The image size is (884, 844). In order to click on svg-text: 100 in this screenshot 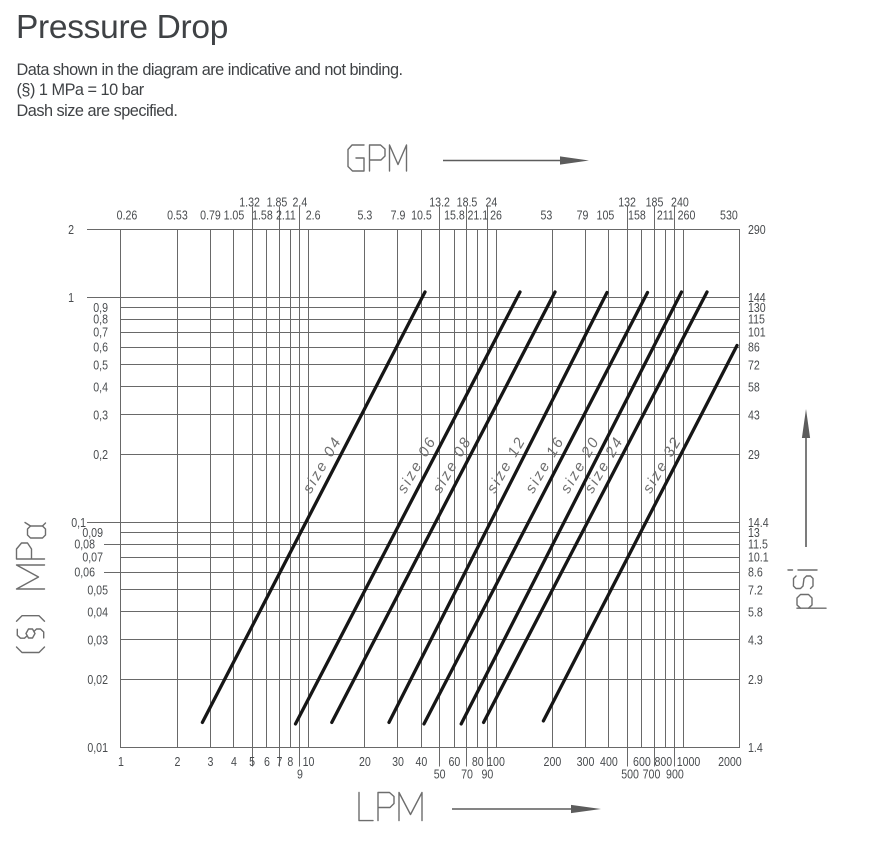, I will do `click(496, 762)`.